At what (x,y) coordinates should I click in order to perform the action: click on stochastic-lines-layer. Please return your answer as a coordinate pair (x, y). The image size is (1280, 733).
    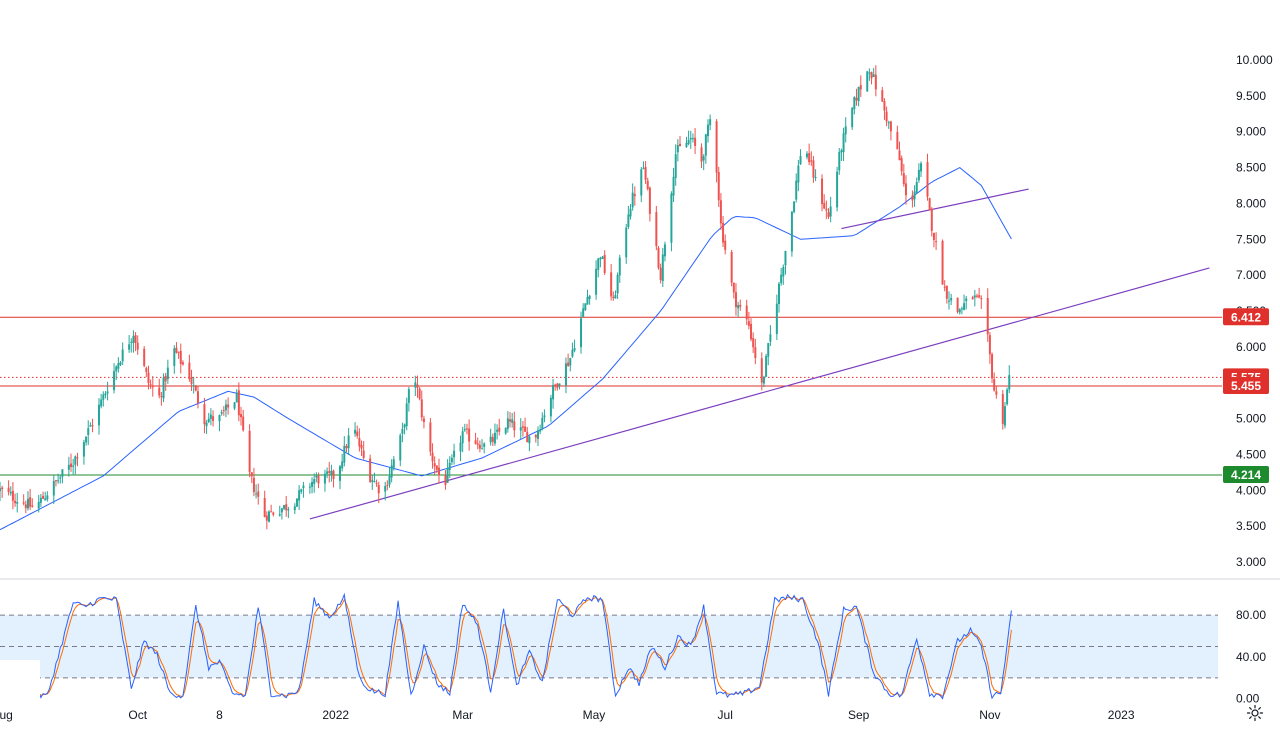
    Looking at the image, I should click on (506, 646).